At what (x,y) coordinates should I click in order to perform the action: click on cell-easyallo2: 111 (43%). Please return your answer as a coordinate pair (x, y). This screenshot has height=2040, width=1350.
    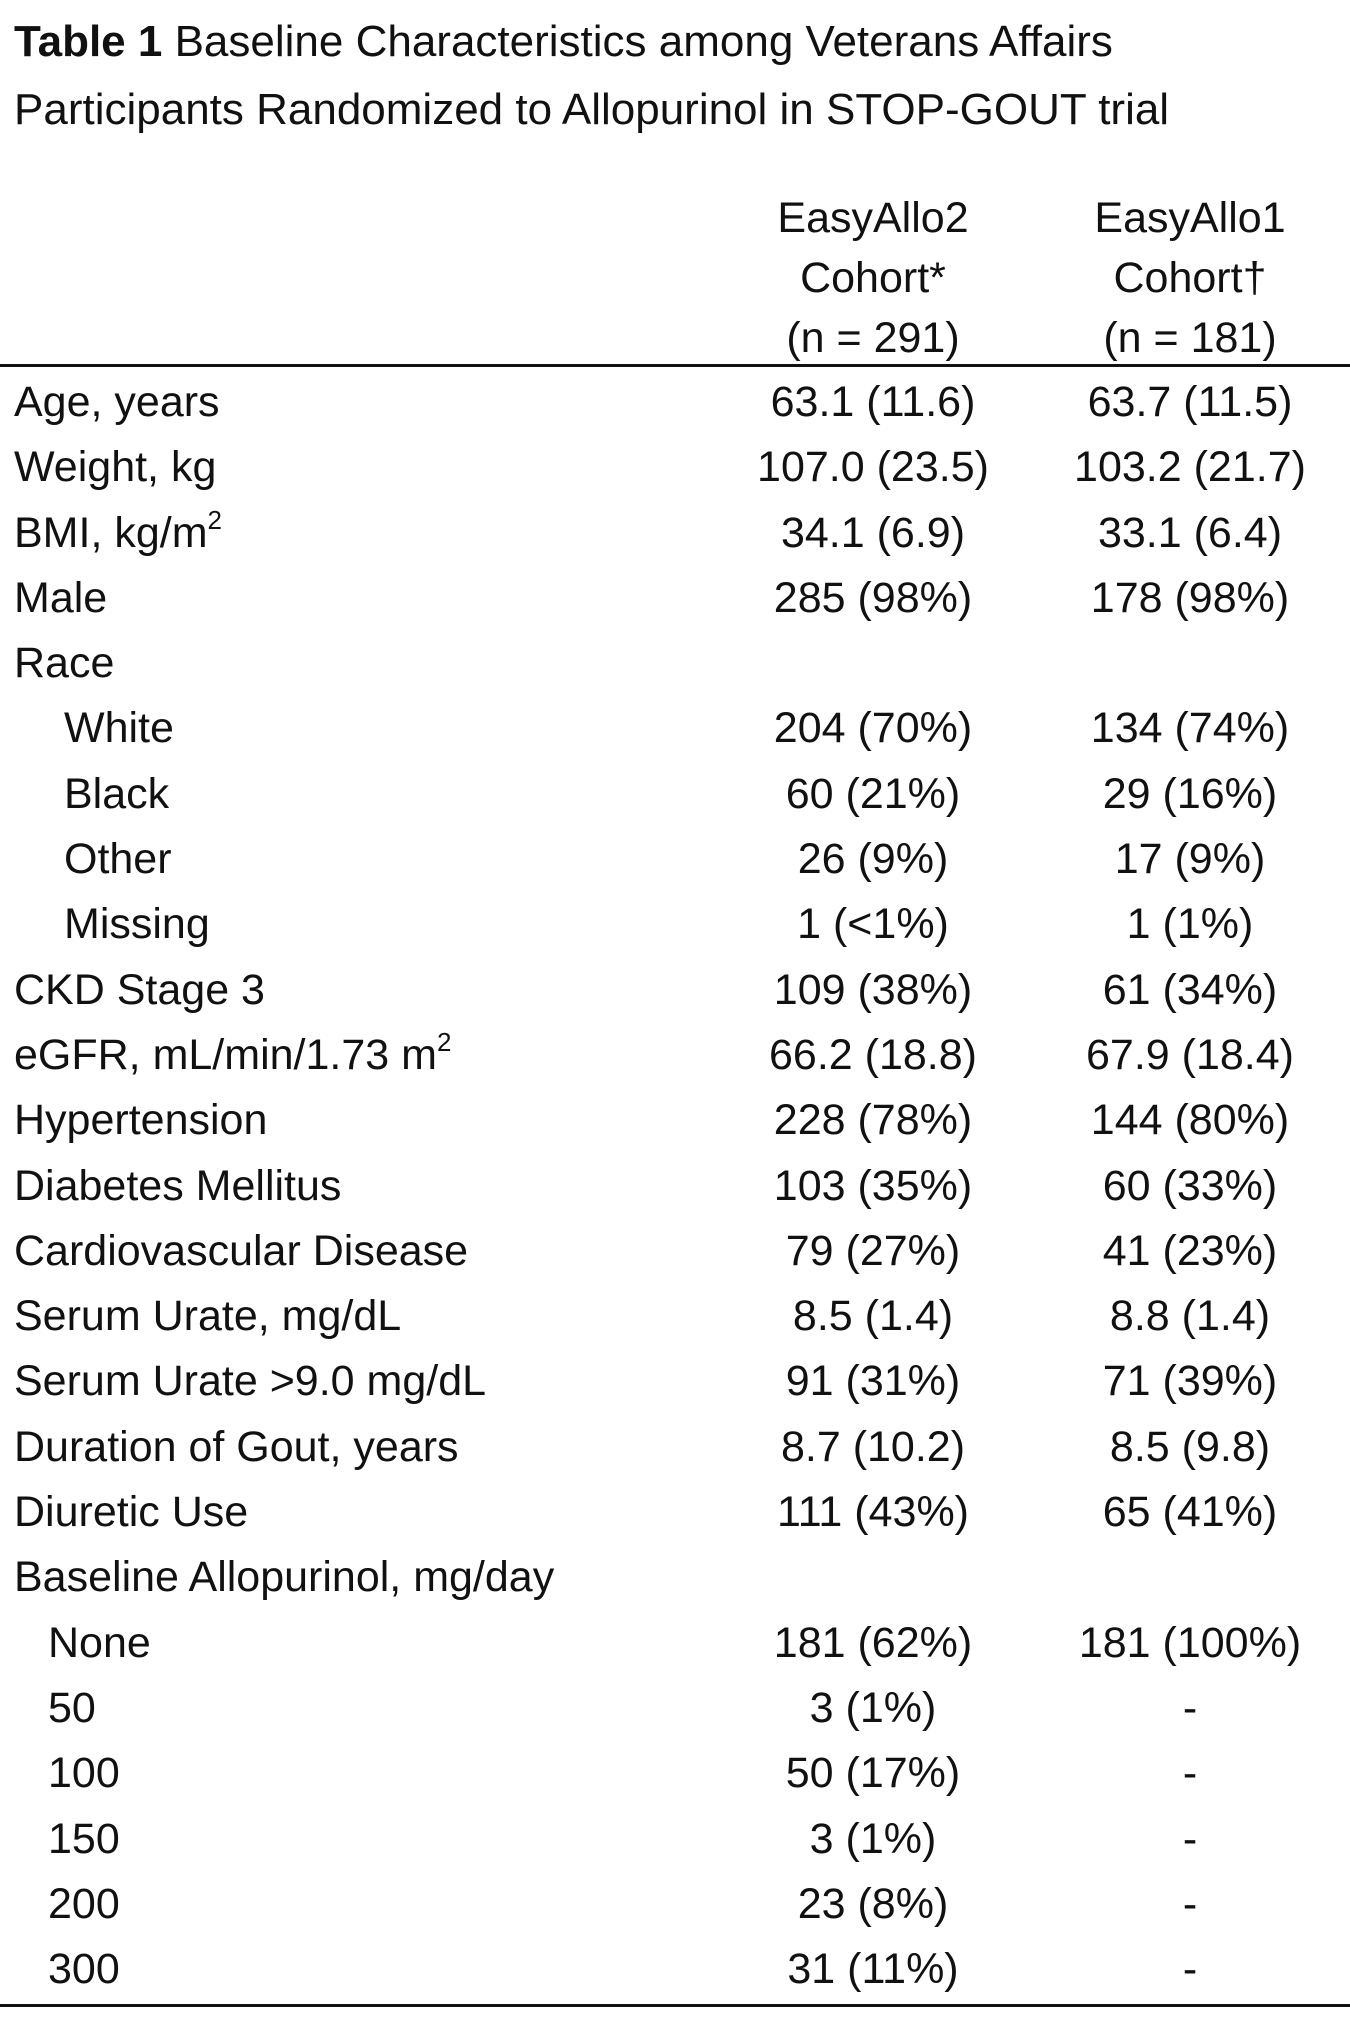
    Looking at the image, I should click on (872, 1512).